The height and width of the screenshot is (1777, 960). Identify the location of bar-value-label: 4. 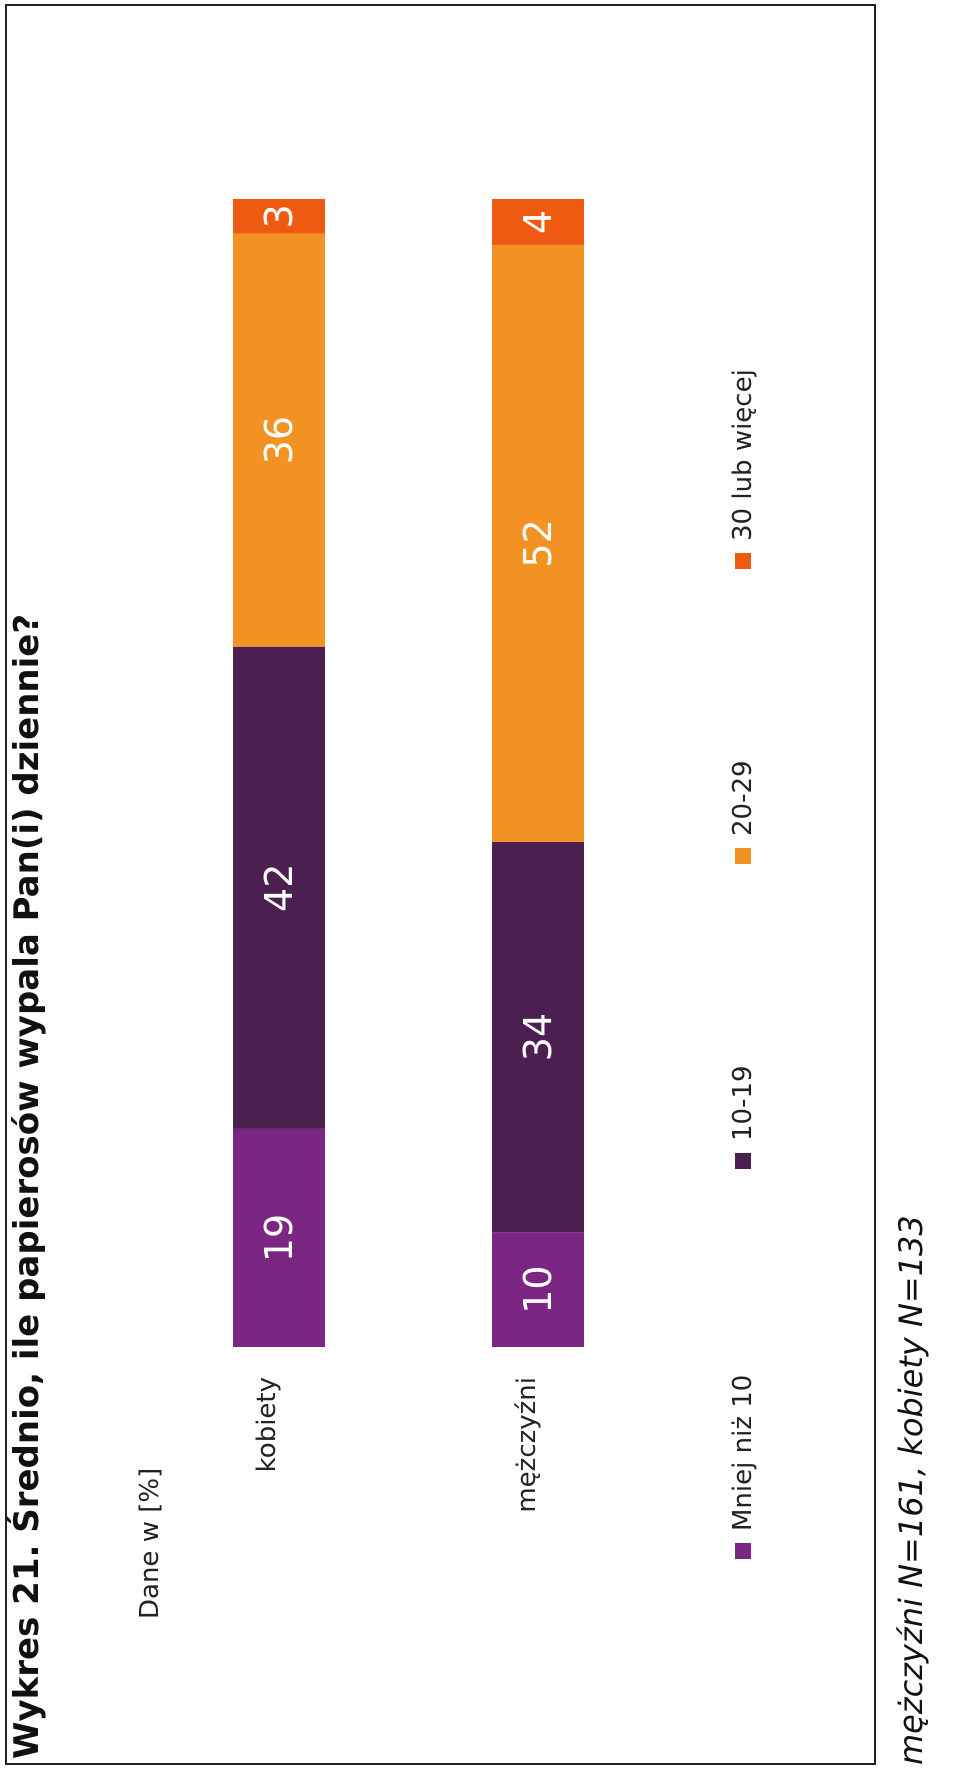
(538, 222).